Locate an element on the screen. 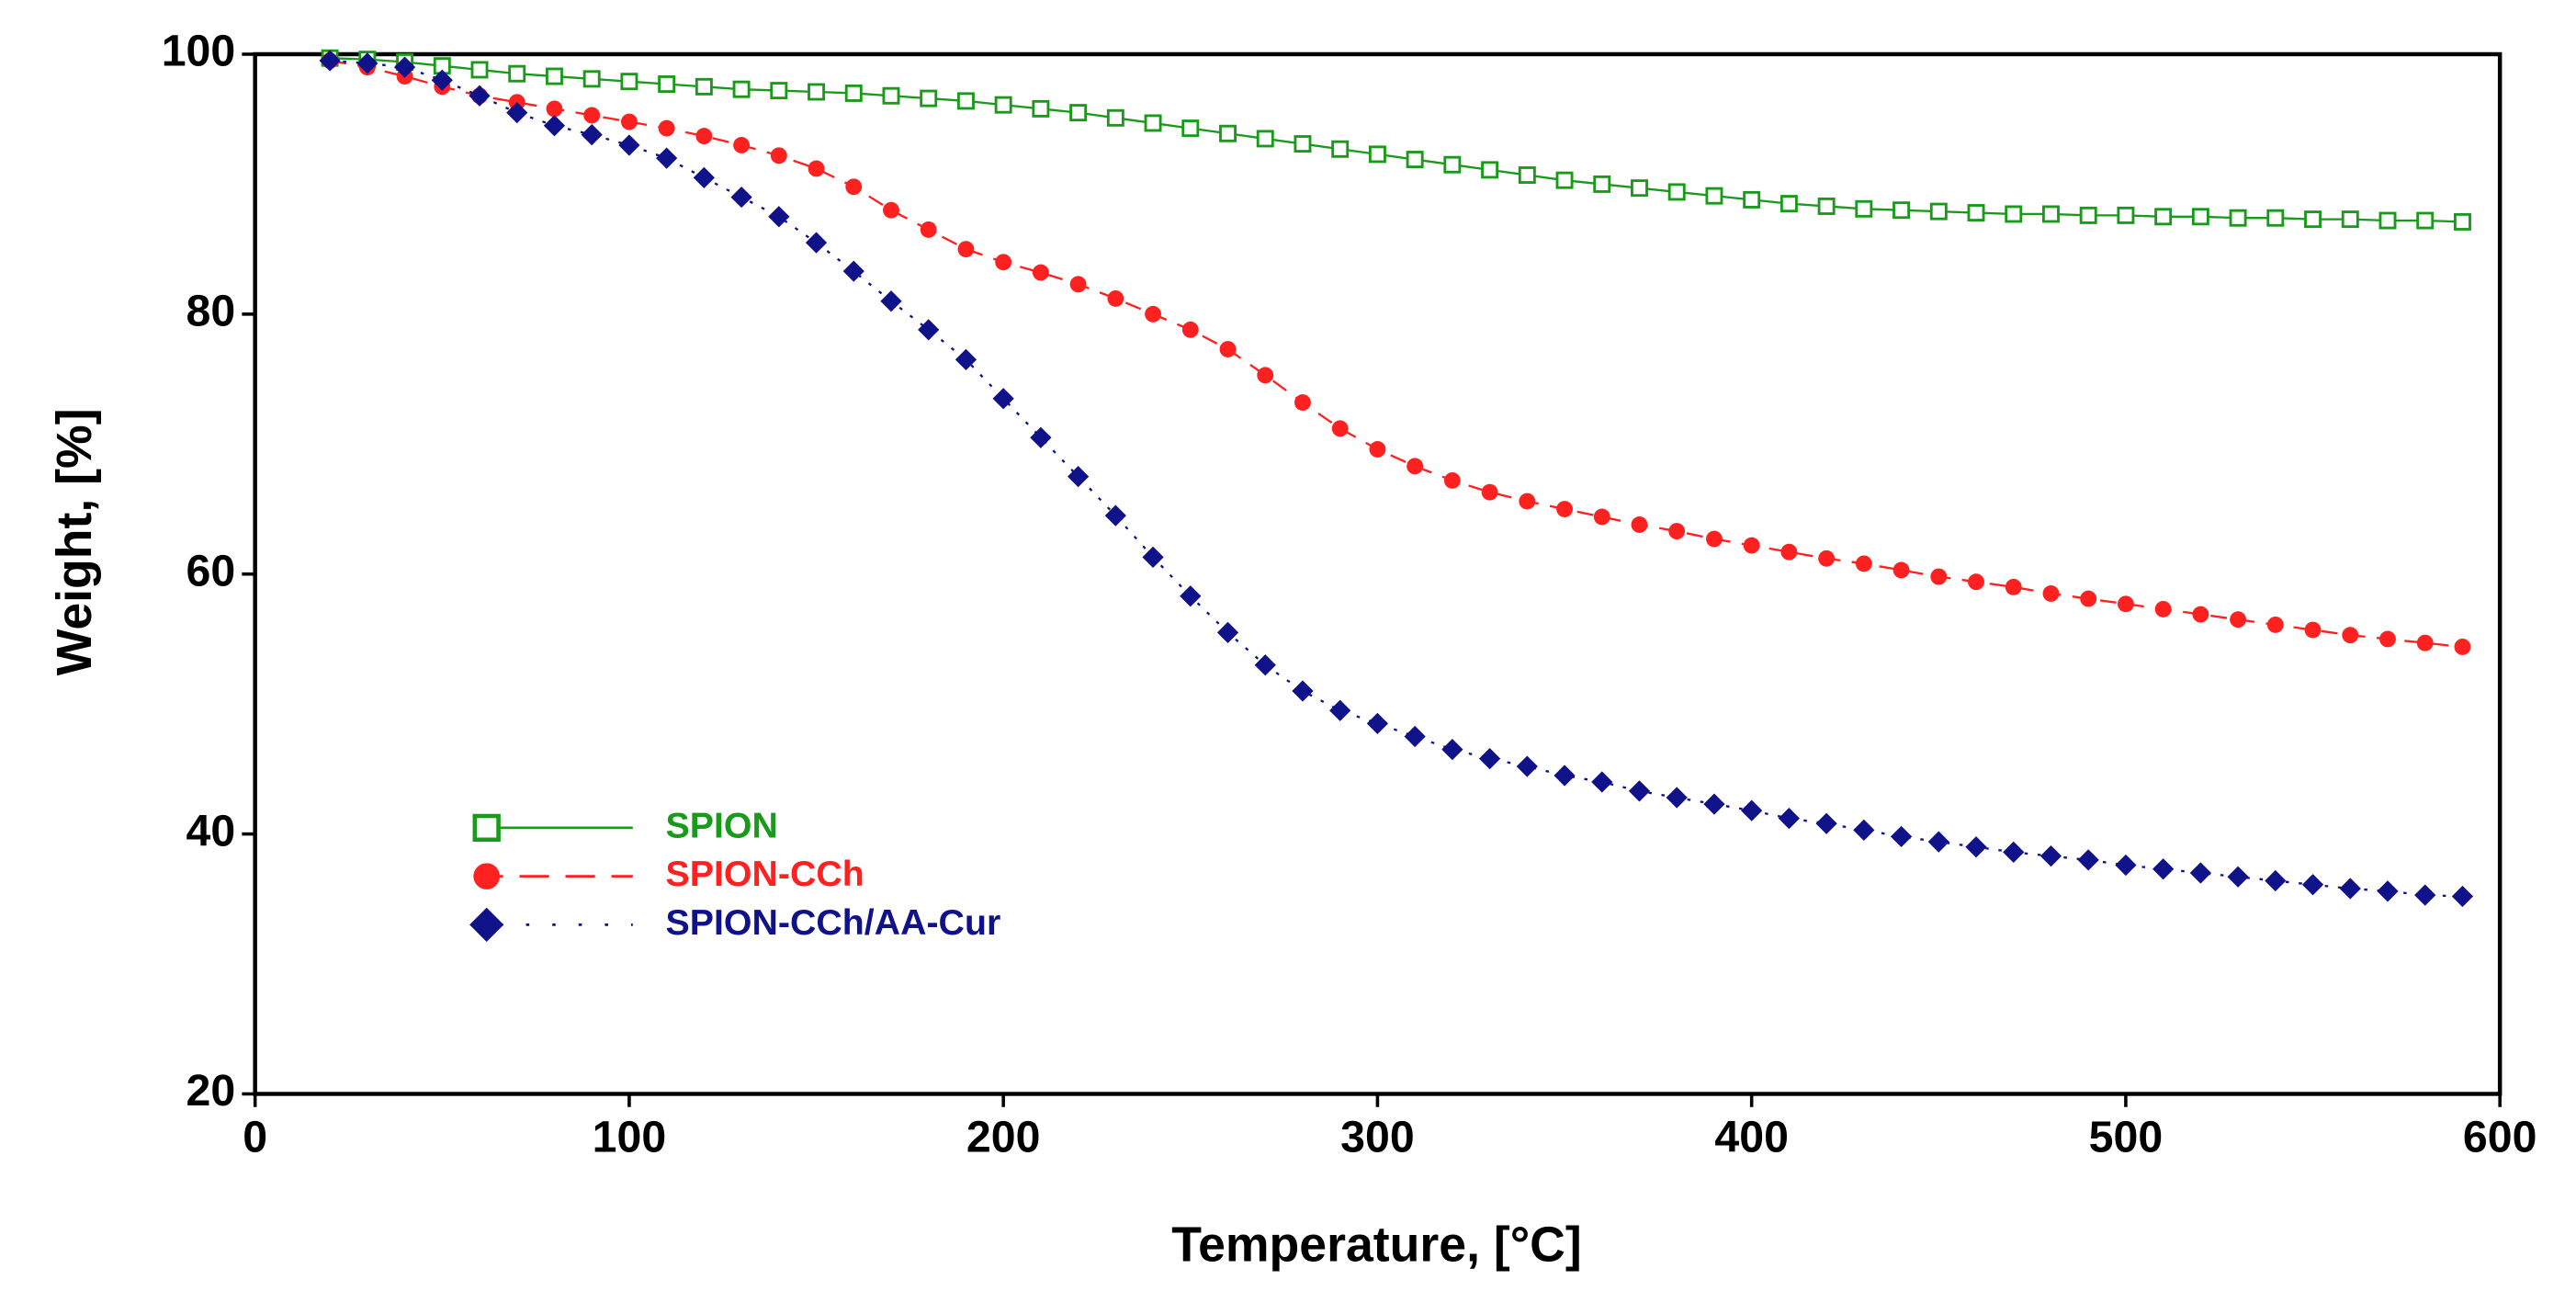 The height and width of the screenshot is (1314, 2576). x-axis-title: Temperature, [°C] is located at coordinates (1376, 1246).